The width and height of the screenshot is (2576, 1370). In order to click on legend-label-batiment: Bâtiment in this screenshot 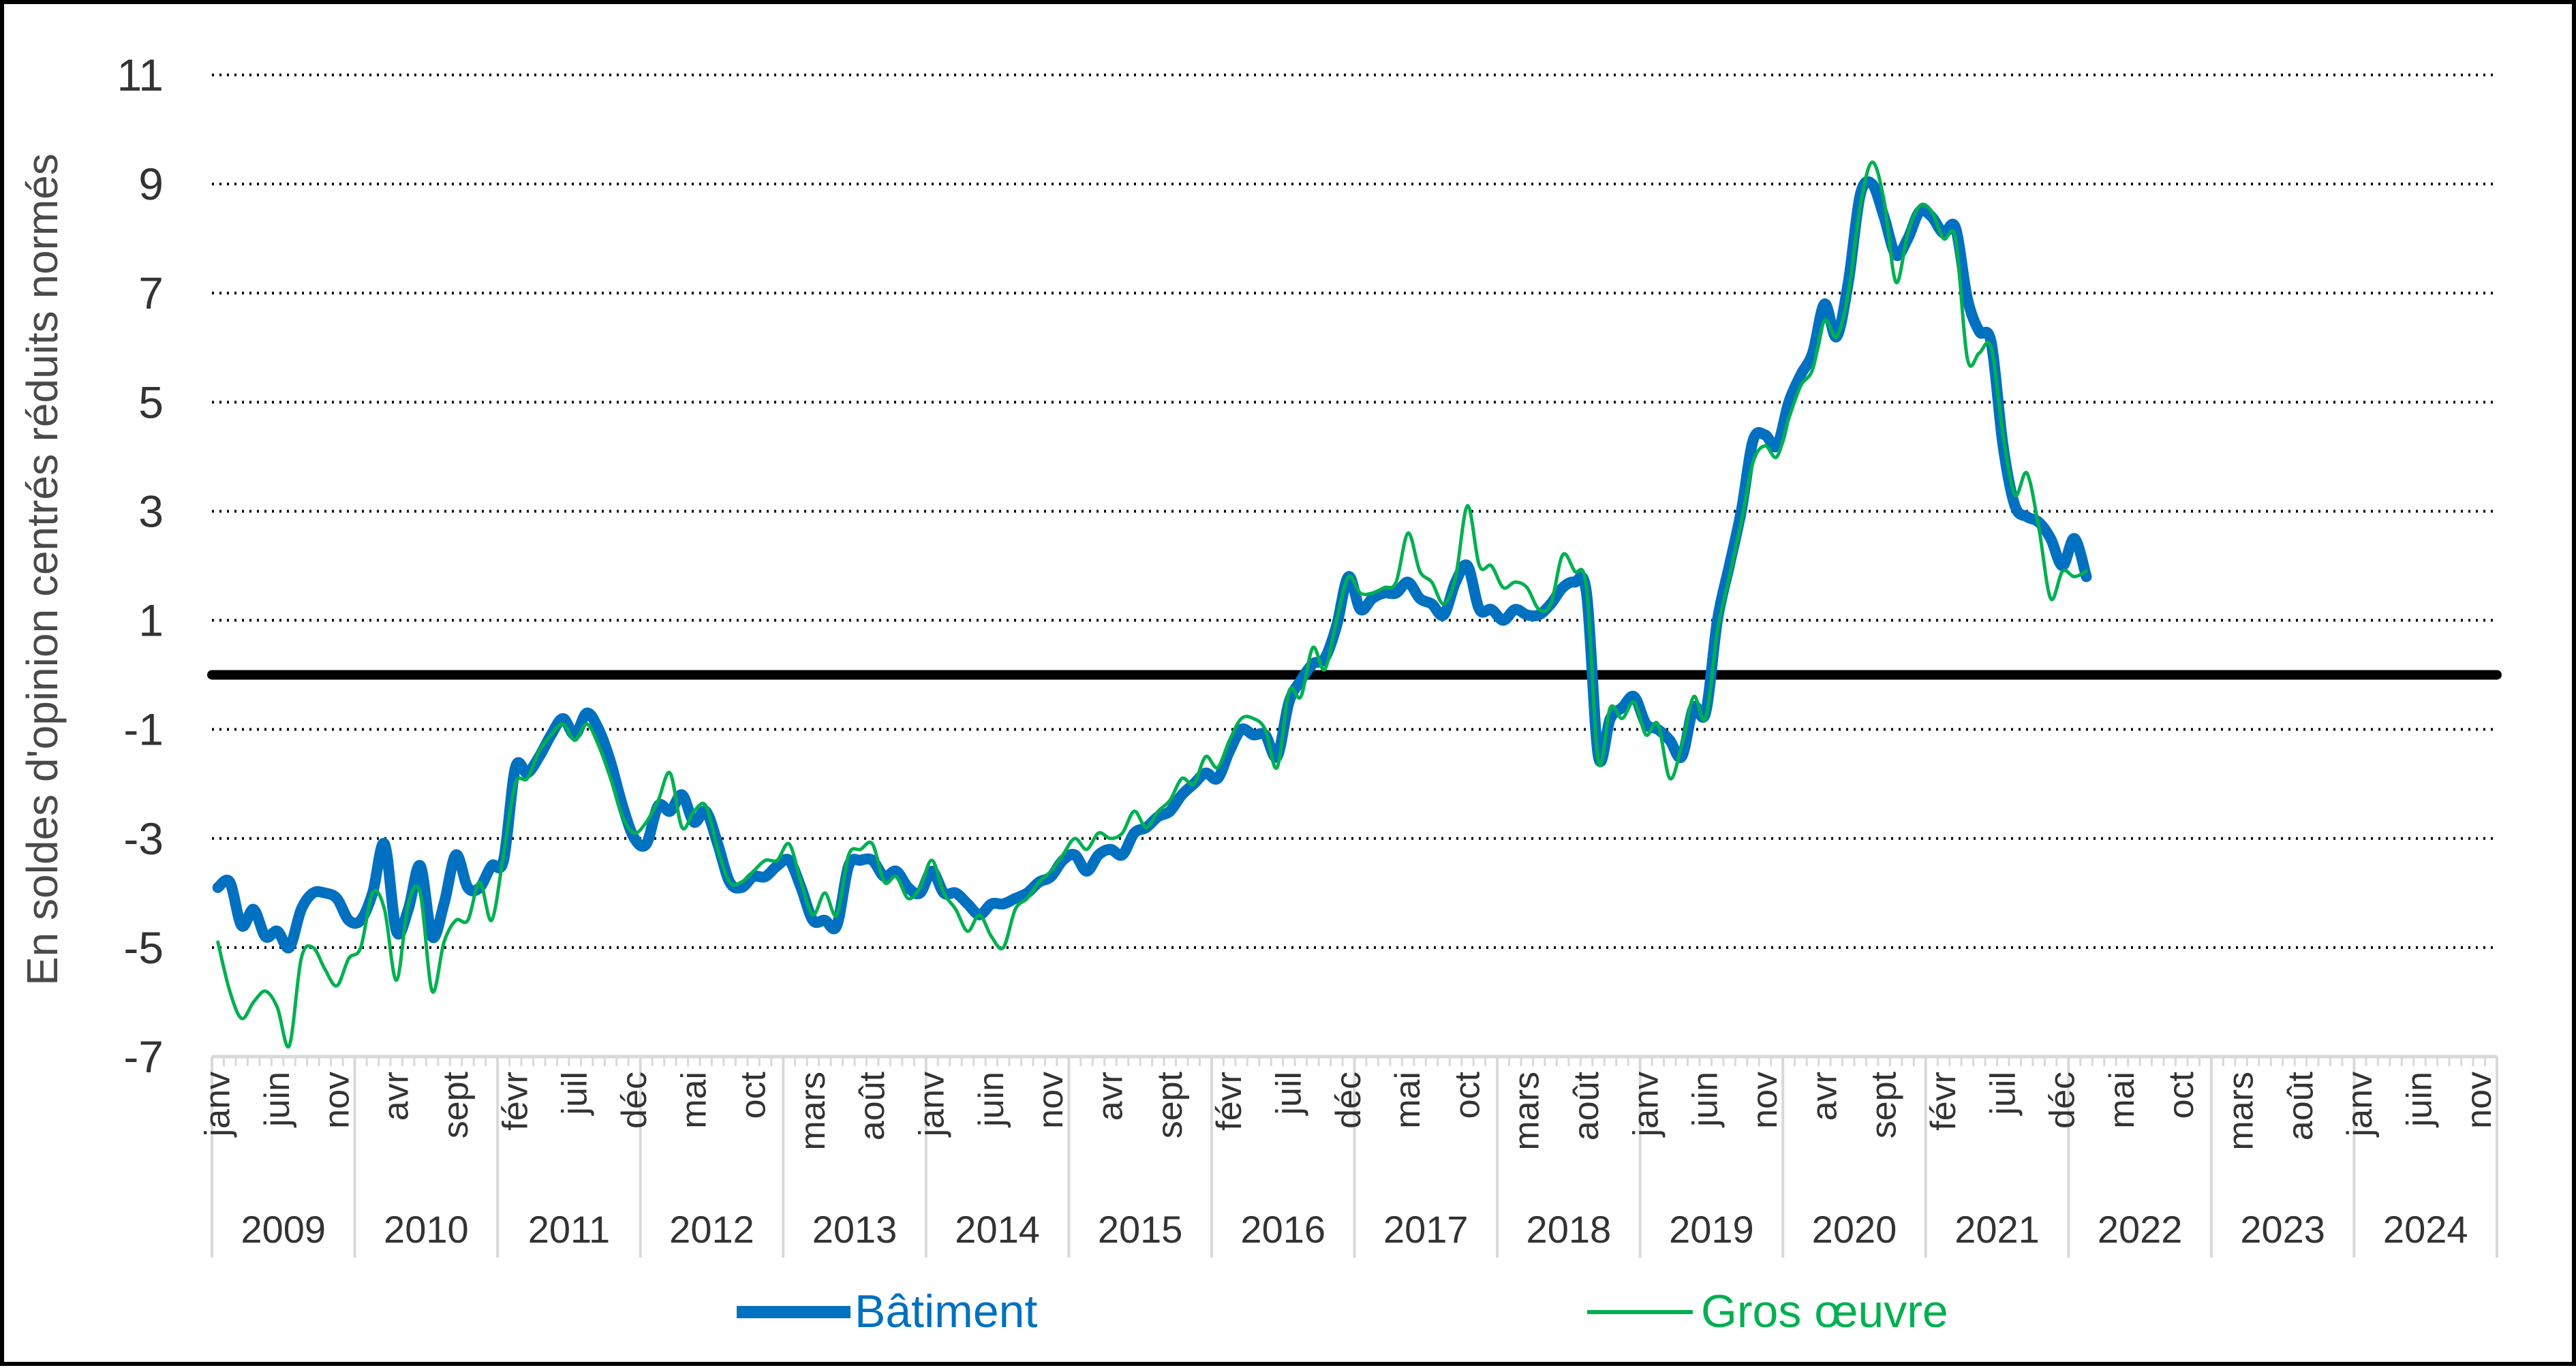, I will do `click(946, 1311)`.